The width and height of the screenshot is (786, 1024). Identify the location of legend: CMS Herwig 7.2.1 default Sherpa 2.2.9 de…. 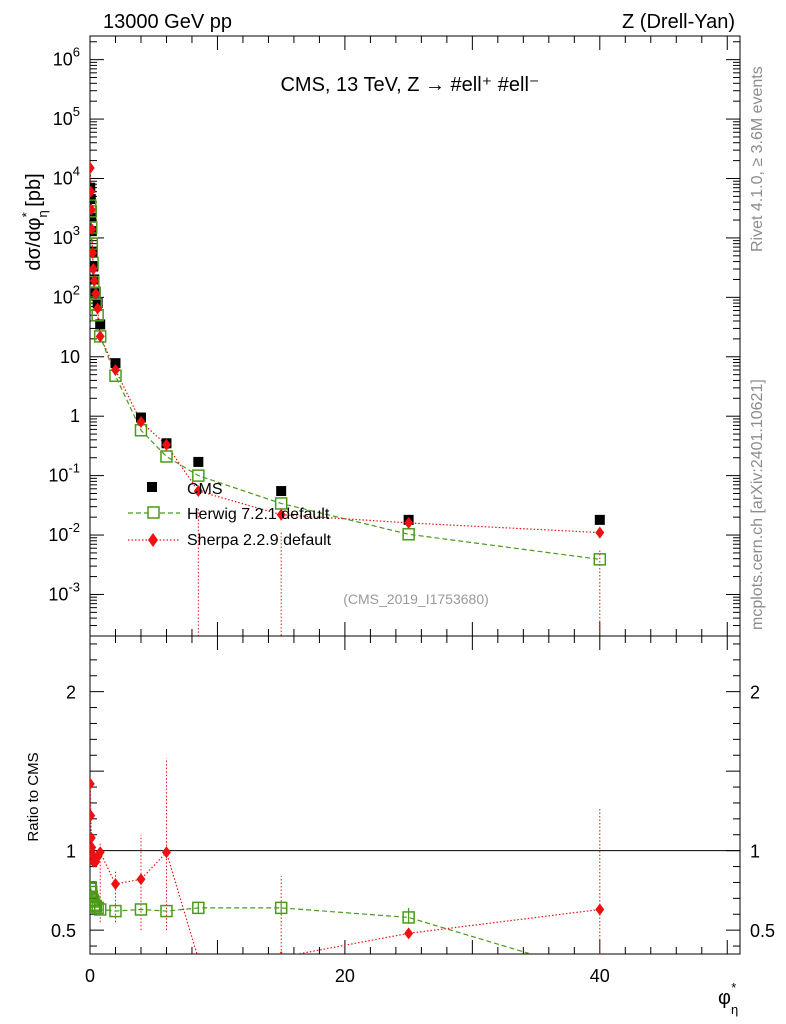
(230, 515).